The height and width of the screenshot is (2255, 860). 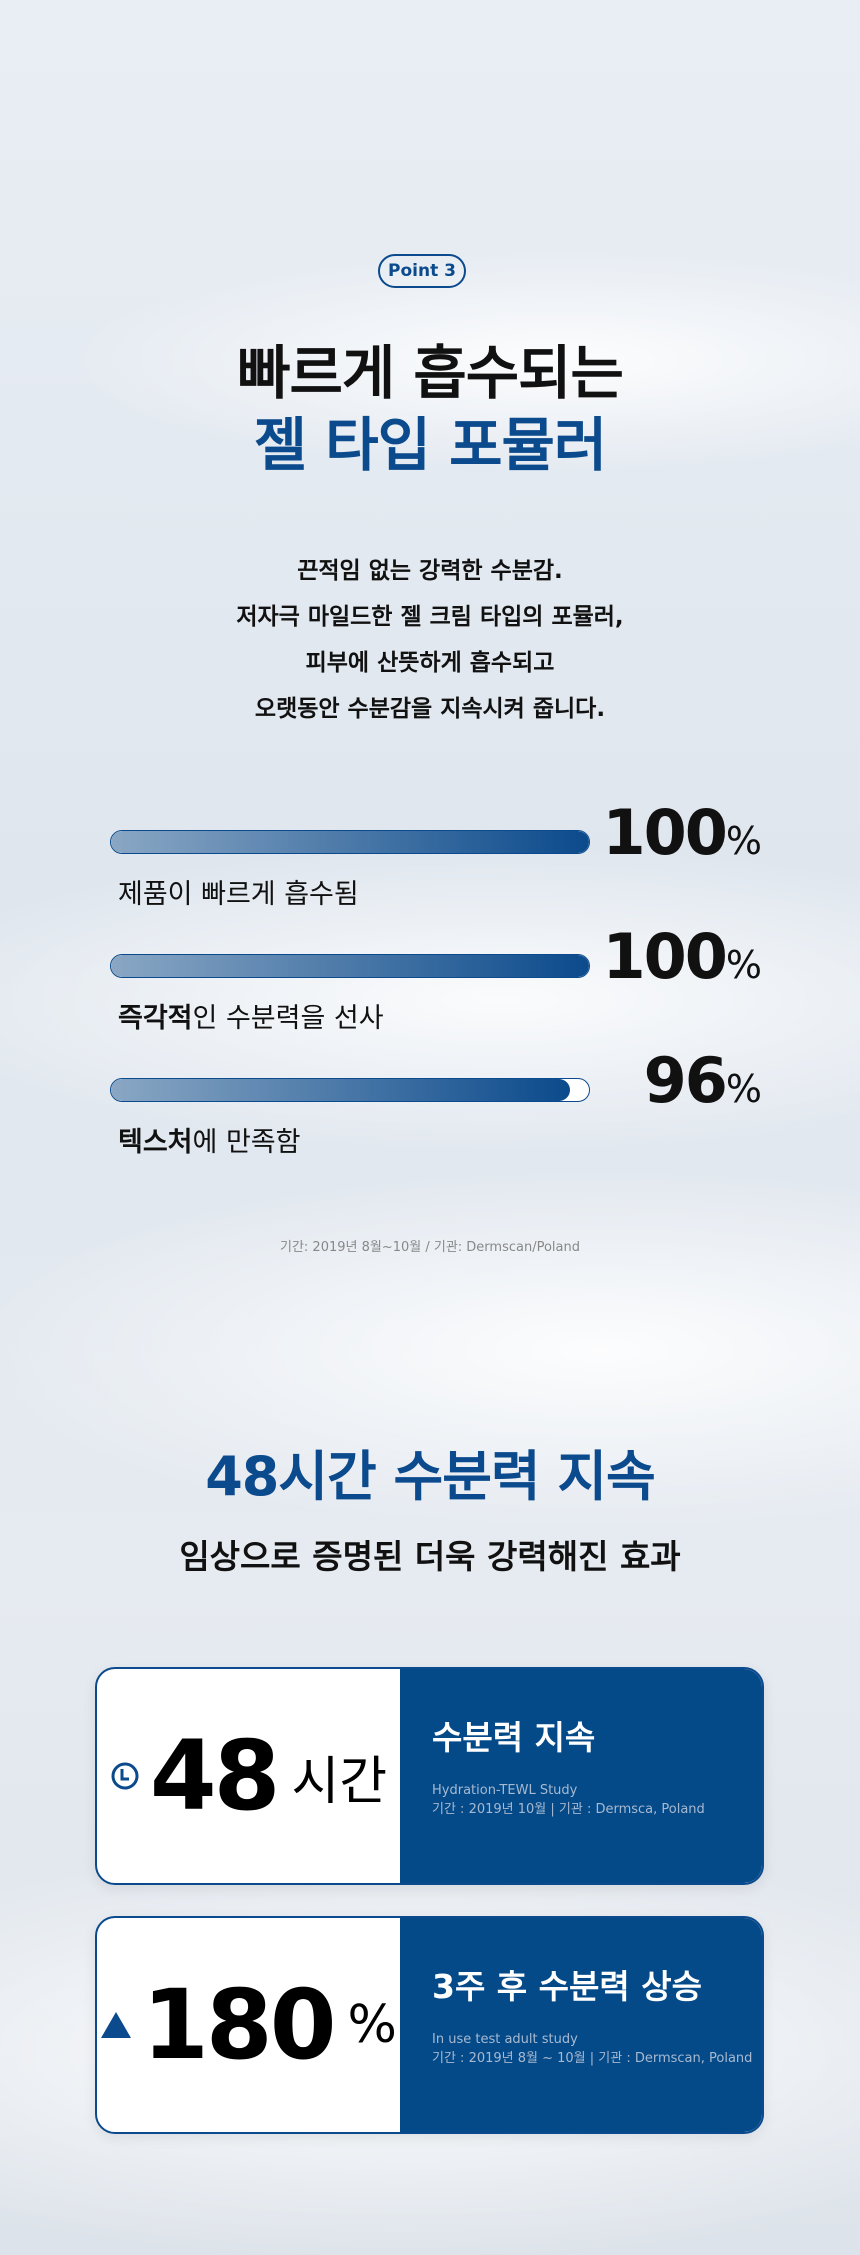 What do you see at coordinates (251, 1018) in the screenshot?
I see `stat-label: 즉각적인 수분력을 선사` at bounding box center [251, 1018].